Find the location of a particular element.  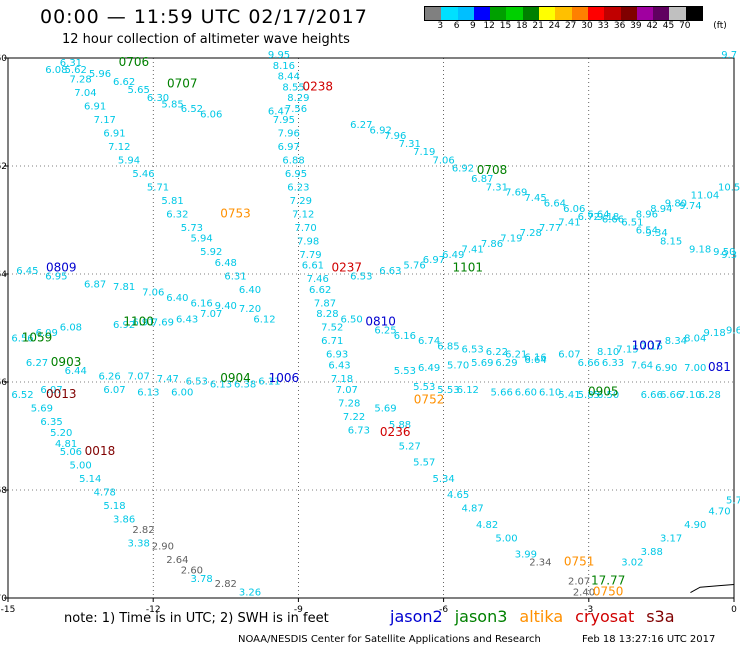

wave-height-label: 5.94 is located at coordinates (201, 239).